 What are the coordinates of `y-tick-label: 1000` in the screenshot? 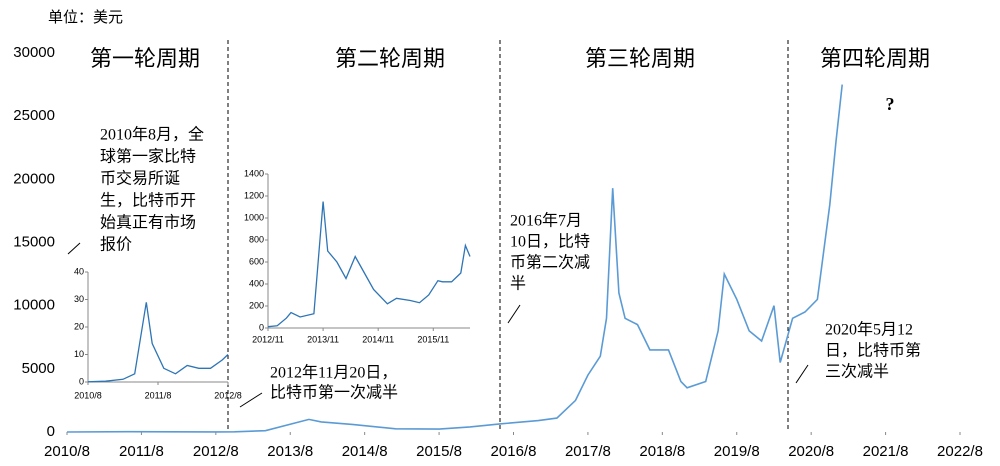 It's located at (254, 217).